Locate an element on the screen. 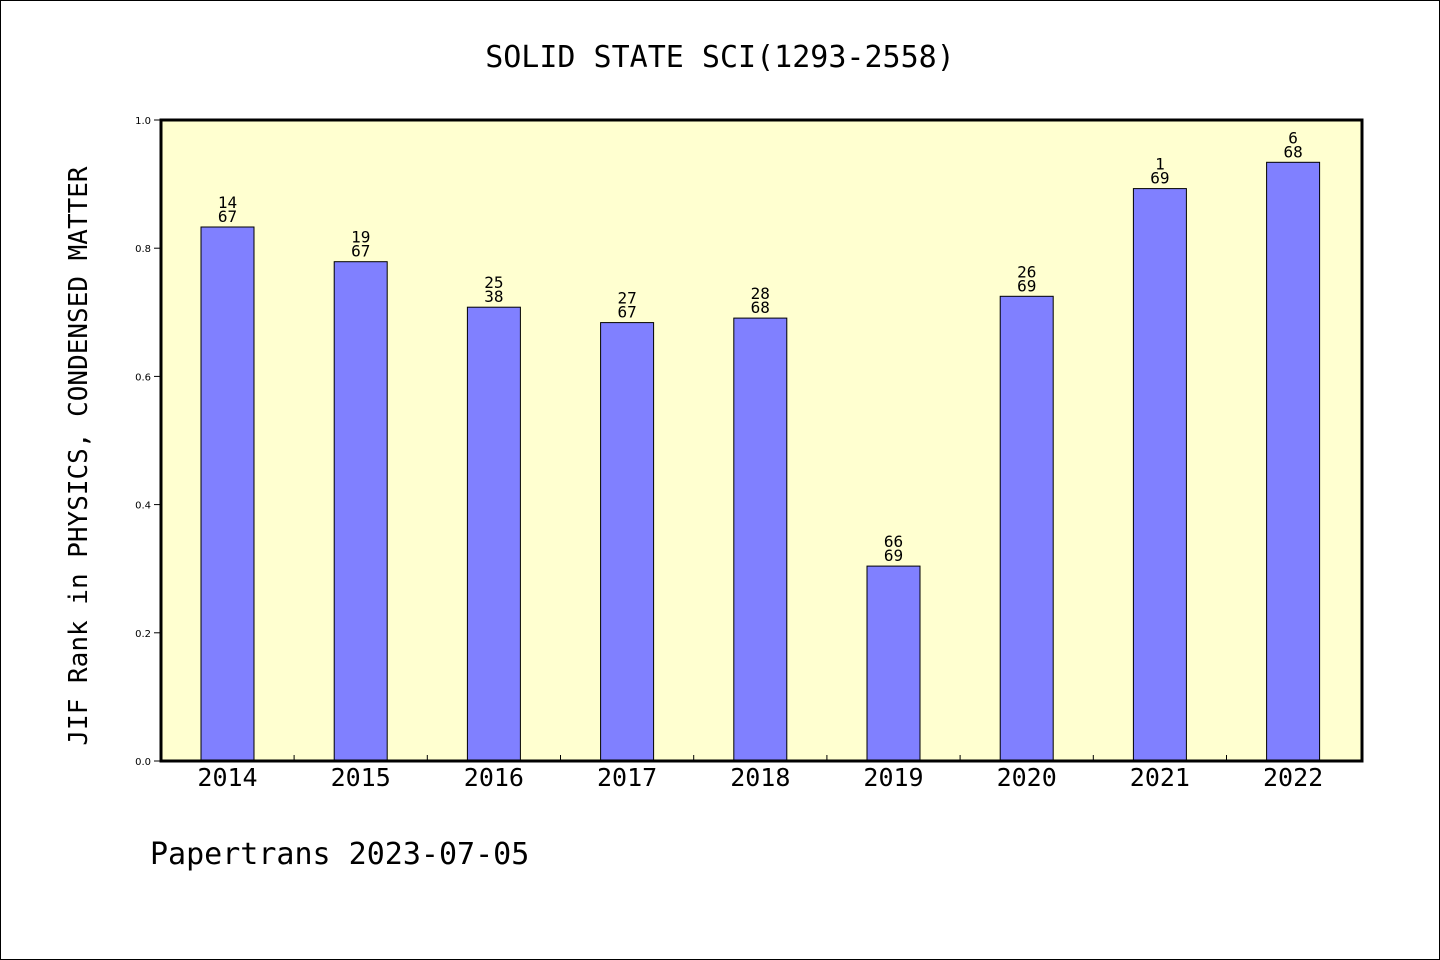 The image size is (1440, 960). y-axis: 0.0 0.2 0.4 0.6 0.8 1.0 is located at coordinates (148, 442).